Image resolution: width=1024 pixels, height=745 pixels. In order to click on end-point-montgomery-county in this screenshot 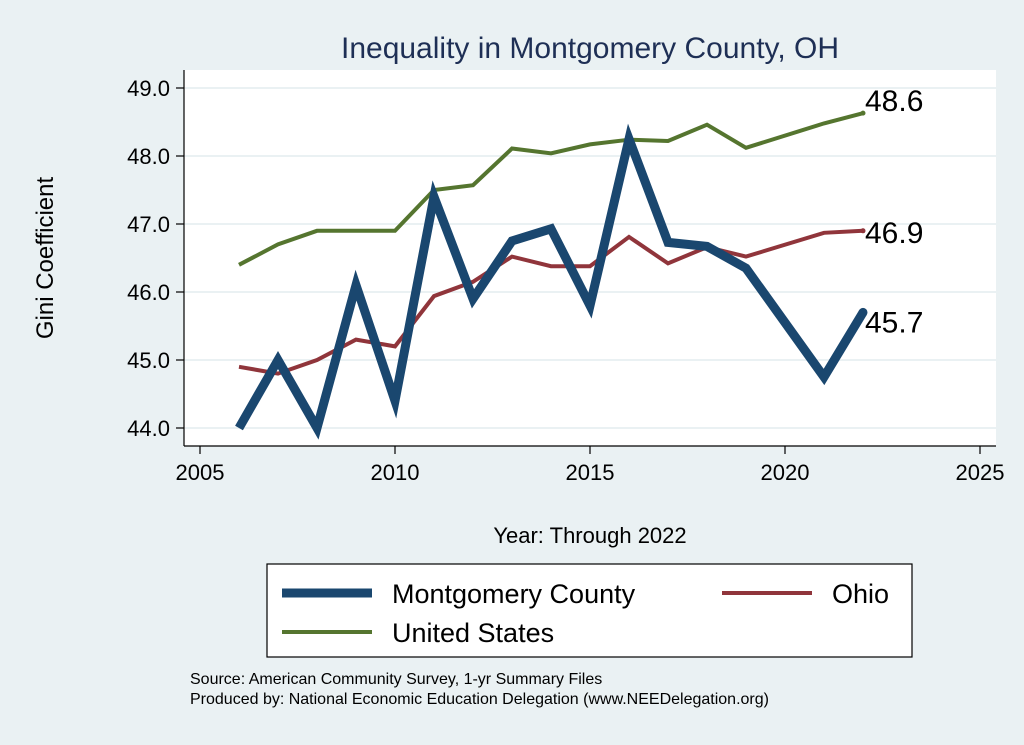, I will do `click(863, 312)`.